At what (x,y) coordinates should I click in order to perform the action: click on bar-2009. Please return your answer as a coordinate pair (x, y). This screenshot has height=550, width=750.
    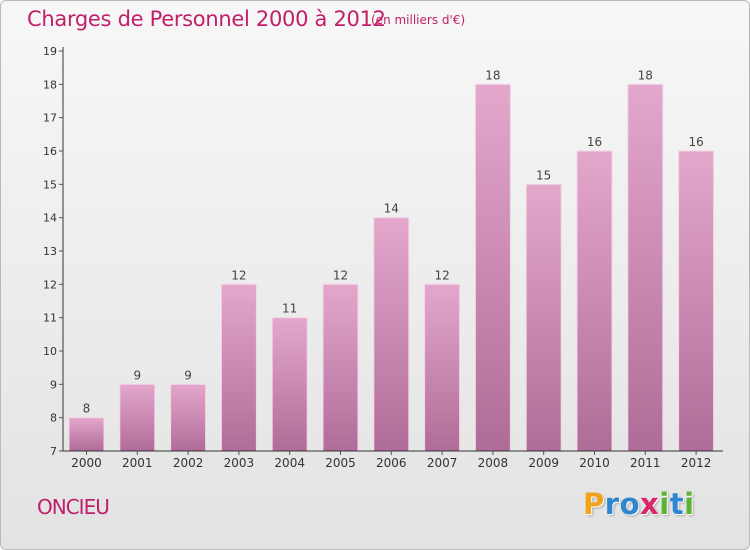
    Looking at the image, I should click on (543, 317).